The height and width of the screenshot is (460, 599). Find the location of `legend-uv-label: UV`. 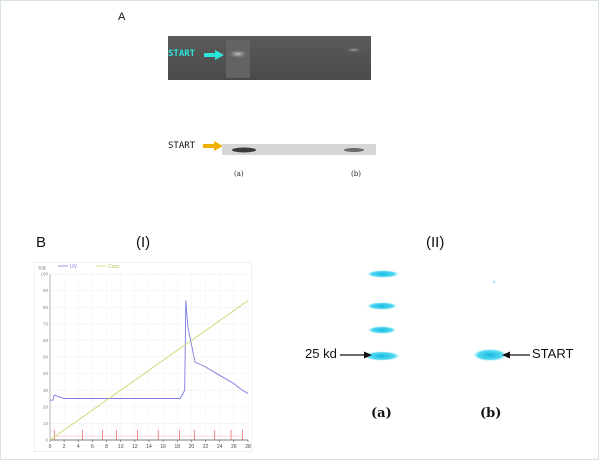

legend-uv-label: UV is located at coordinates (74, 267).